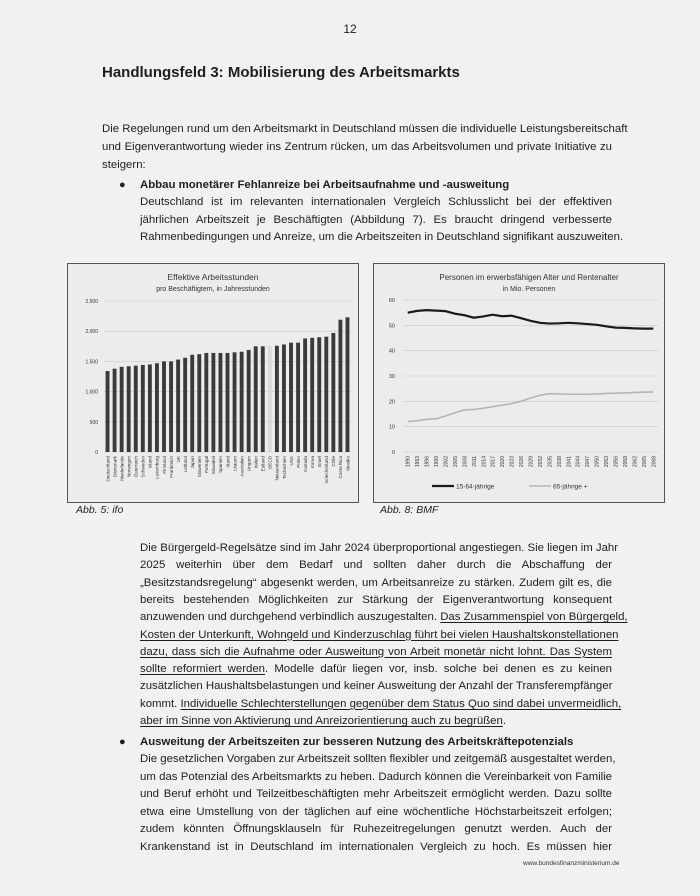  What do you see at coordinates (392, 326) in the screenshot?
I see `y-tick-label: 50` at bounding box center [392, 326].